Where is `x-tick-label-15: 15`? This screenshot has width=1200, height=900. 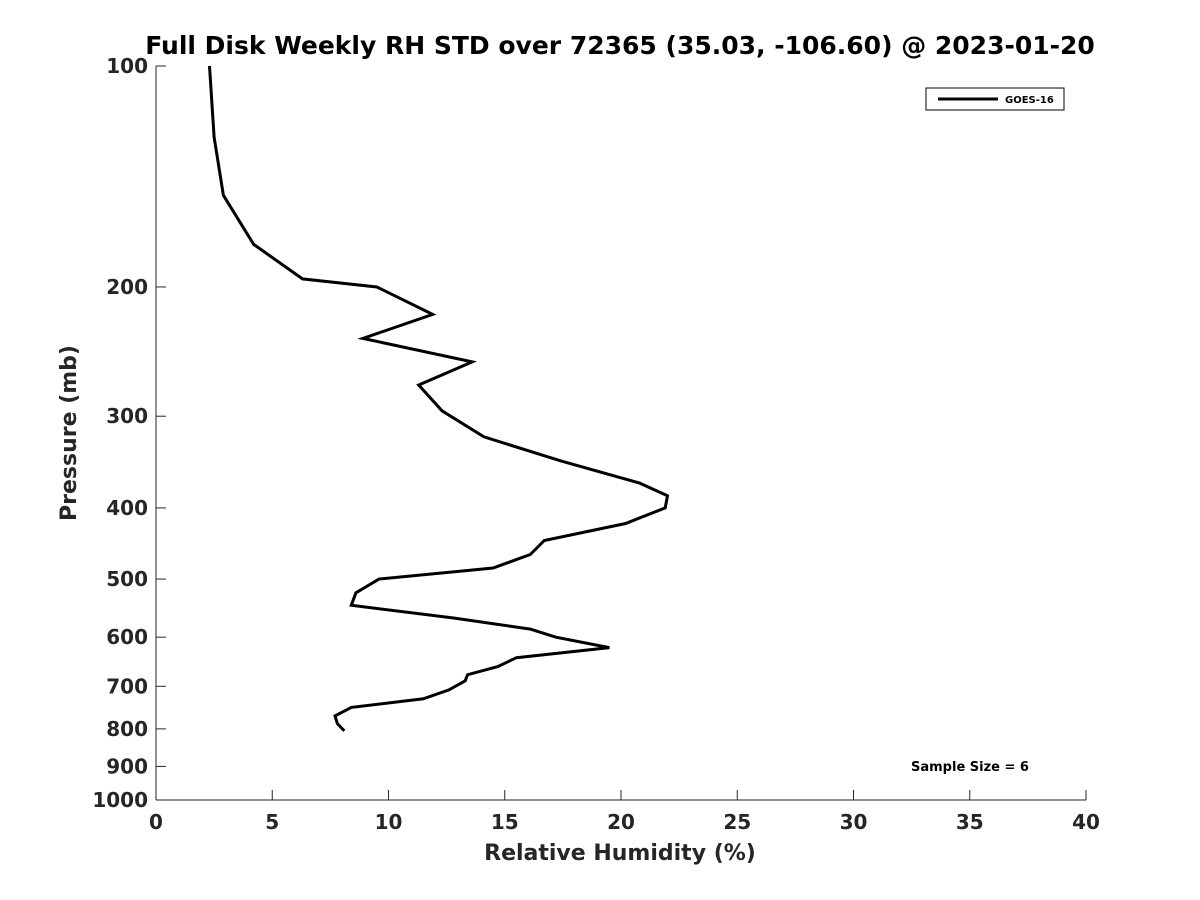
x-tick-label-15: 15 is located at coordinates (505, 822).